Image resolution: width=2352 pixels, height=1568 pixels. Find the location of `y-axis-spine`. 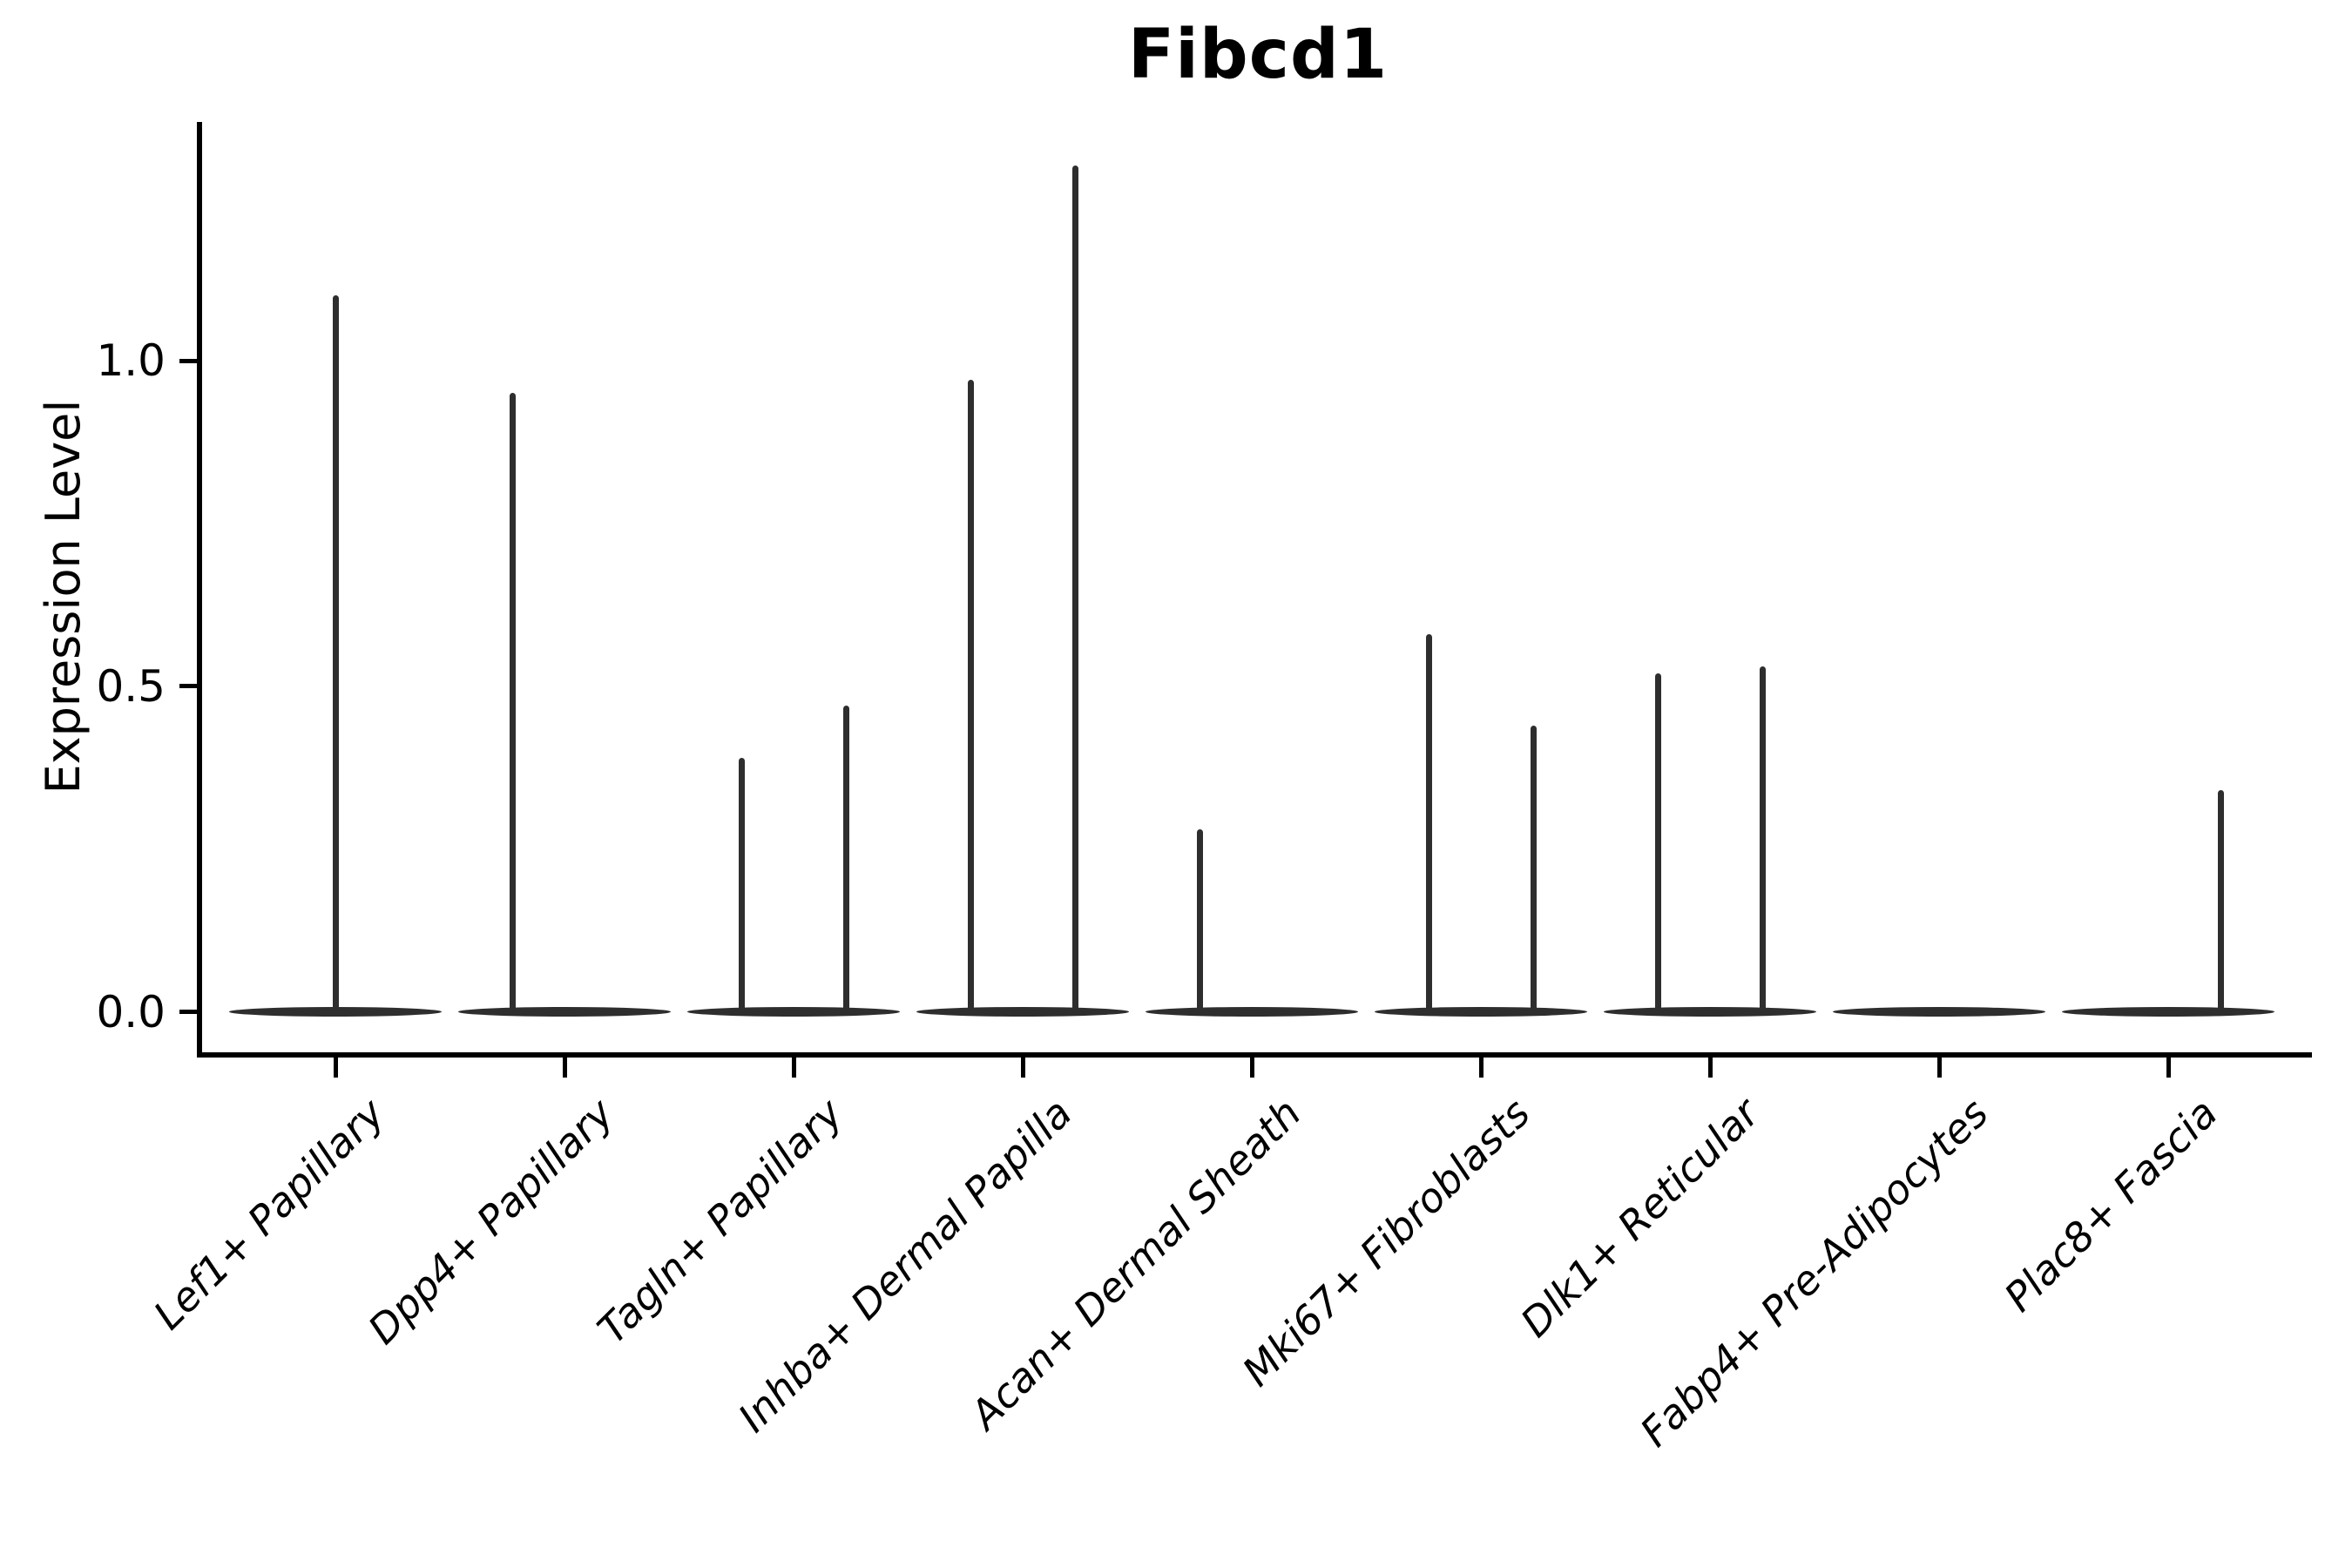

y-axis-spine is located at coordinates (199, 590).